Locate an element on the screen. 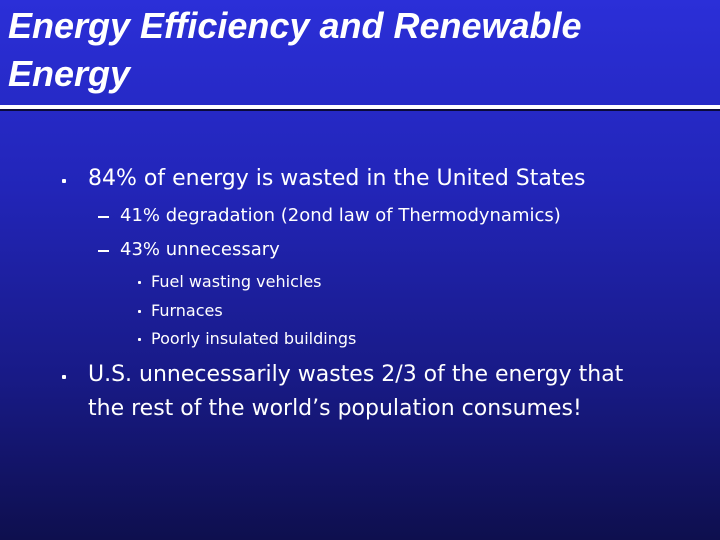 Image resolution: width=720 pixels, height=540 pixels. sub-bullet-text: 43% unnecessary is located at coordinates (200, 249).